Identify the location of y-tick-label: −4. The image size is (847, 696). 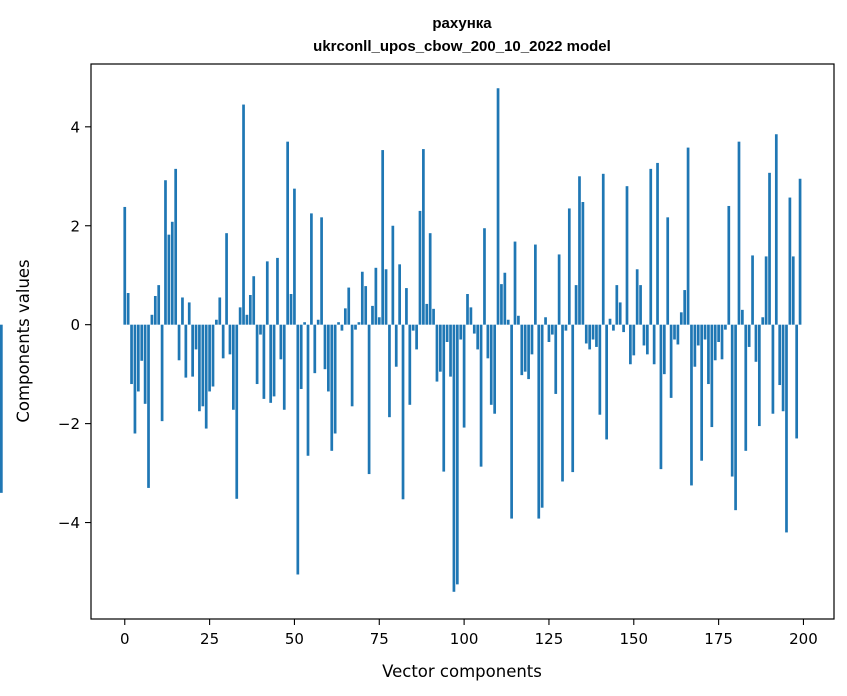
(69, 523).